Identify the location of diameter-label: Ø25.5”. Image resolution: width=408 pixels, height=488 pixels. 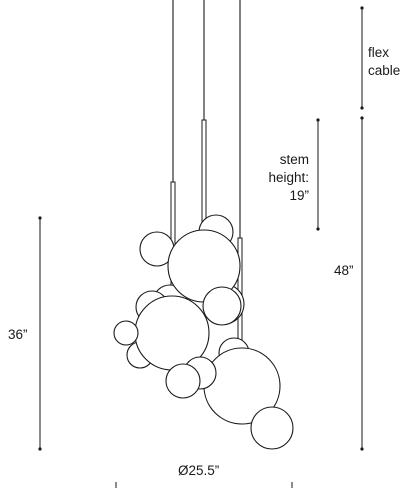
(199, 470).